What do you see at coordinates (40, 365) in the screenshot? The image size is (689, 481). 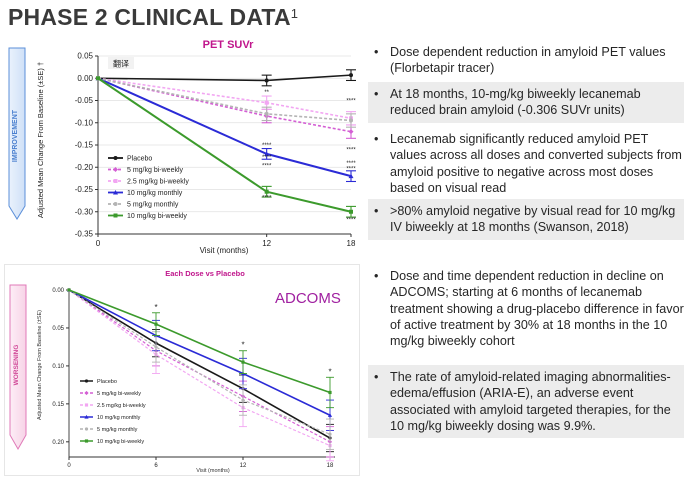 I see `adcoms-ylabel: Adjusted Mean Change From Baseline (±SE)` at bounding box center [40, 365].